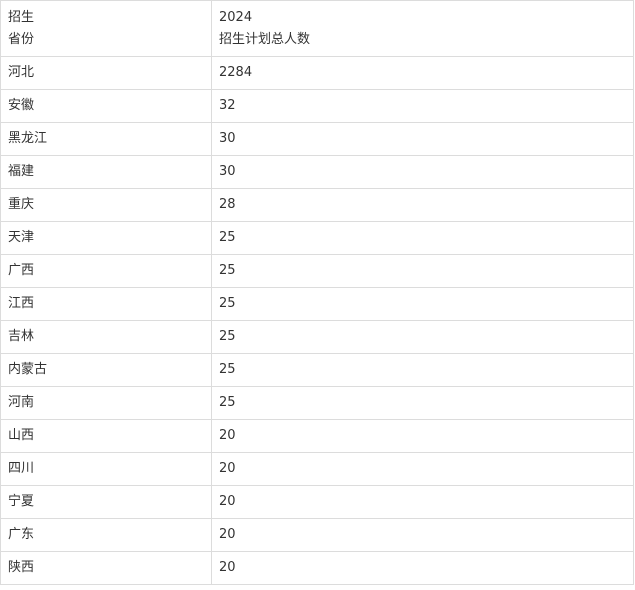  Describe the element at coordinates (422, 106) in the screenshot. I see `count-cell: 32` at that location.